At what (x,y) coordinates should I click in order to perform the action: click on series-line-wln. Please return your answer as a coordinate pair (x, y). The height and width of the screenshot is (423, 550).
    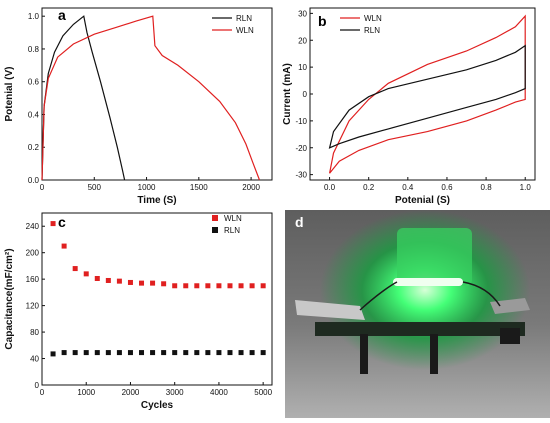
    Looking at the image, I should click on (427, 94).